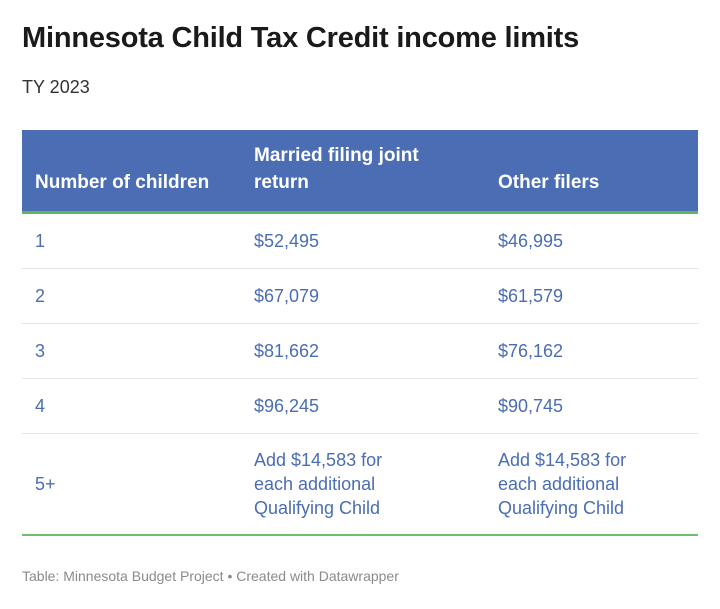  Describe the element at coordinates (131, 406) in the screenshot. I see `table-cell: 4` at that location.